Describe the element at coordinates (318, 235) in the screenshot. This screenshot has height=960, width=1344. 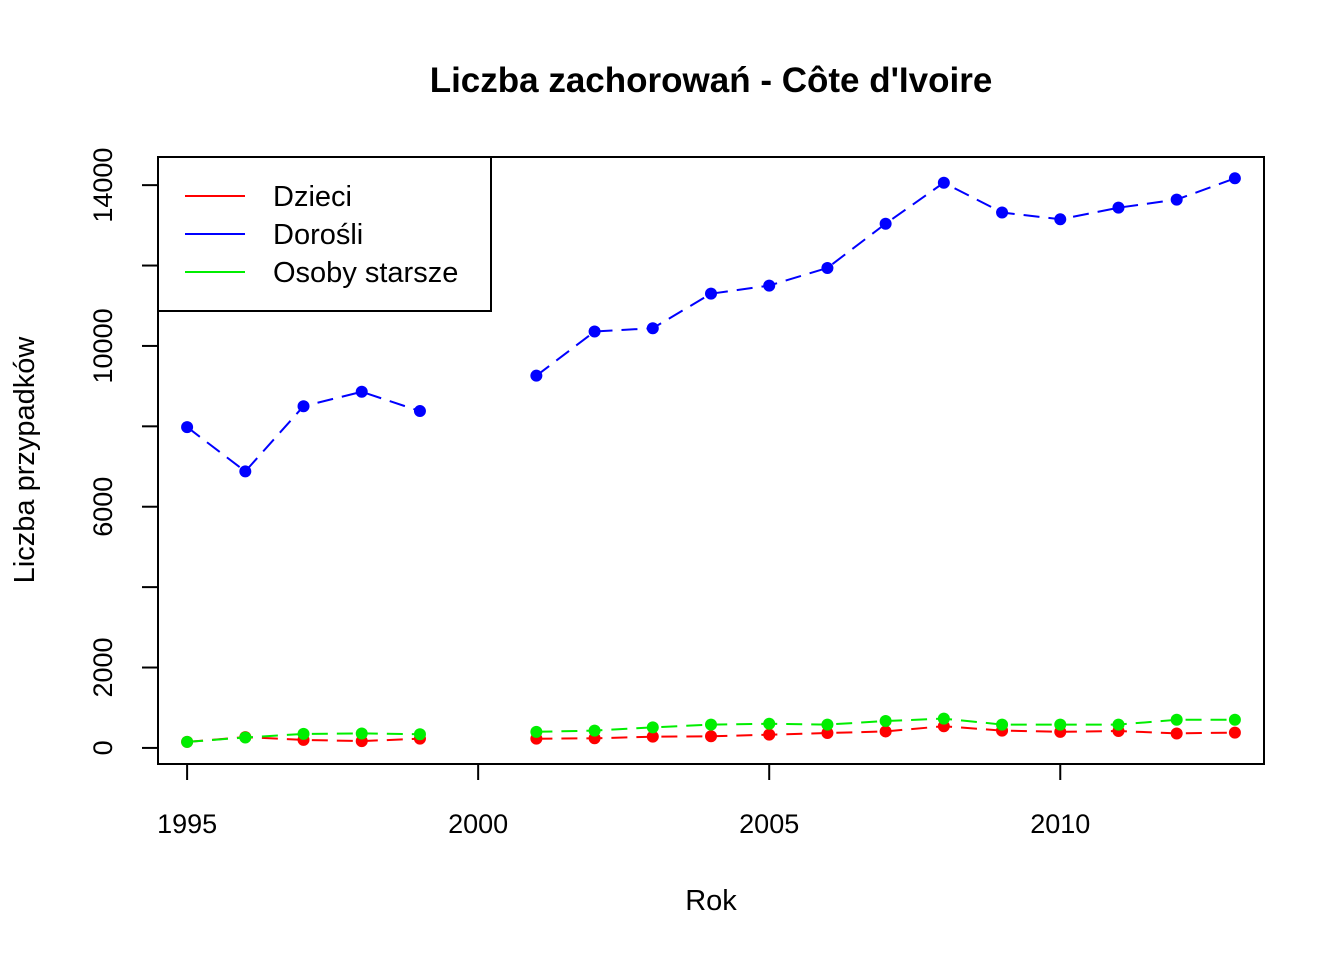
I see `legend-label: Dorośli` at that location.